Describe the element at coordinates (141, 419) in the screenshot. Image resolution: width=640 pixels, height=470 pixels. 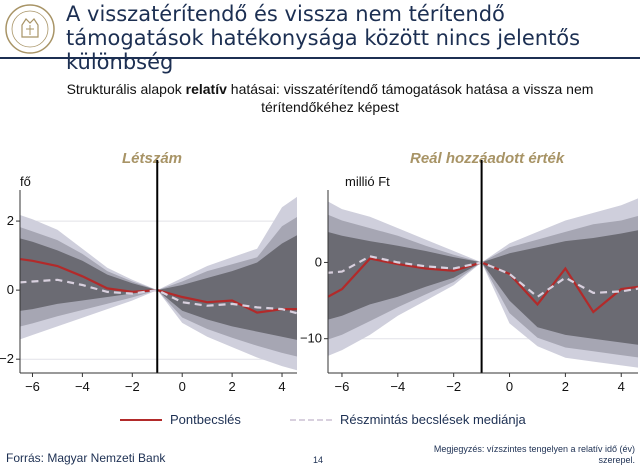
I see `legend-swatch-point` at that location.